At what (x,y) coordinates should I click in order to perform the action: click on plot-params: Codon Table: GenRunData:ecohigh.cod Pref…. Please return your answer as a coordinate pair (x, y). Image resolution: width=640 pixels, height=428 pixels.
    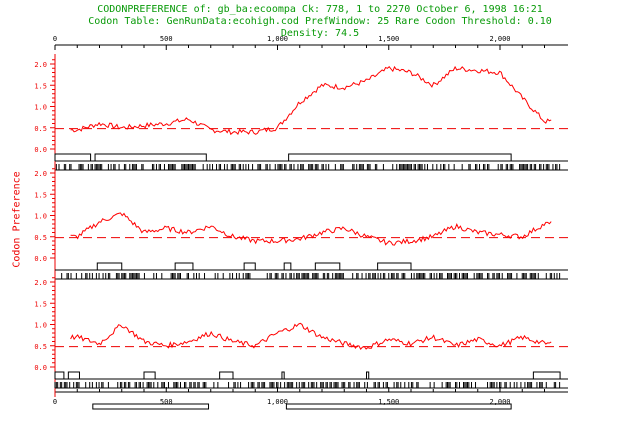
    Looking at the image, I should click on (320, 21).